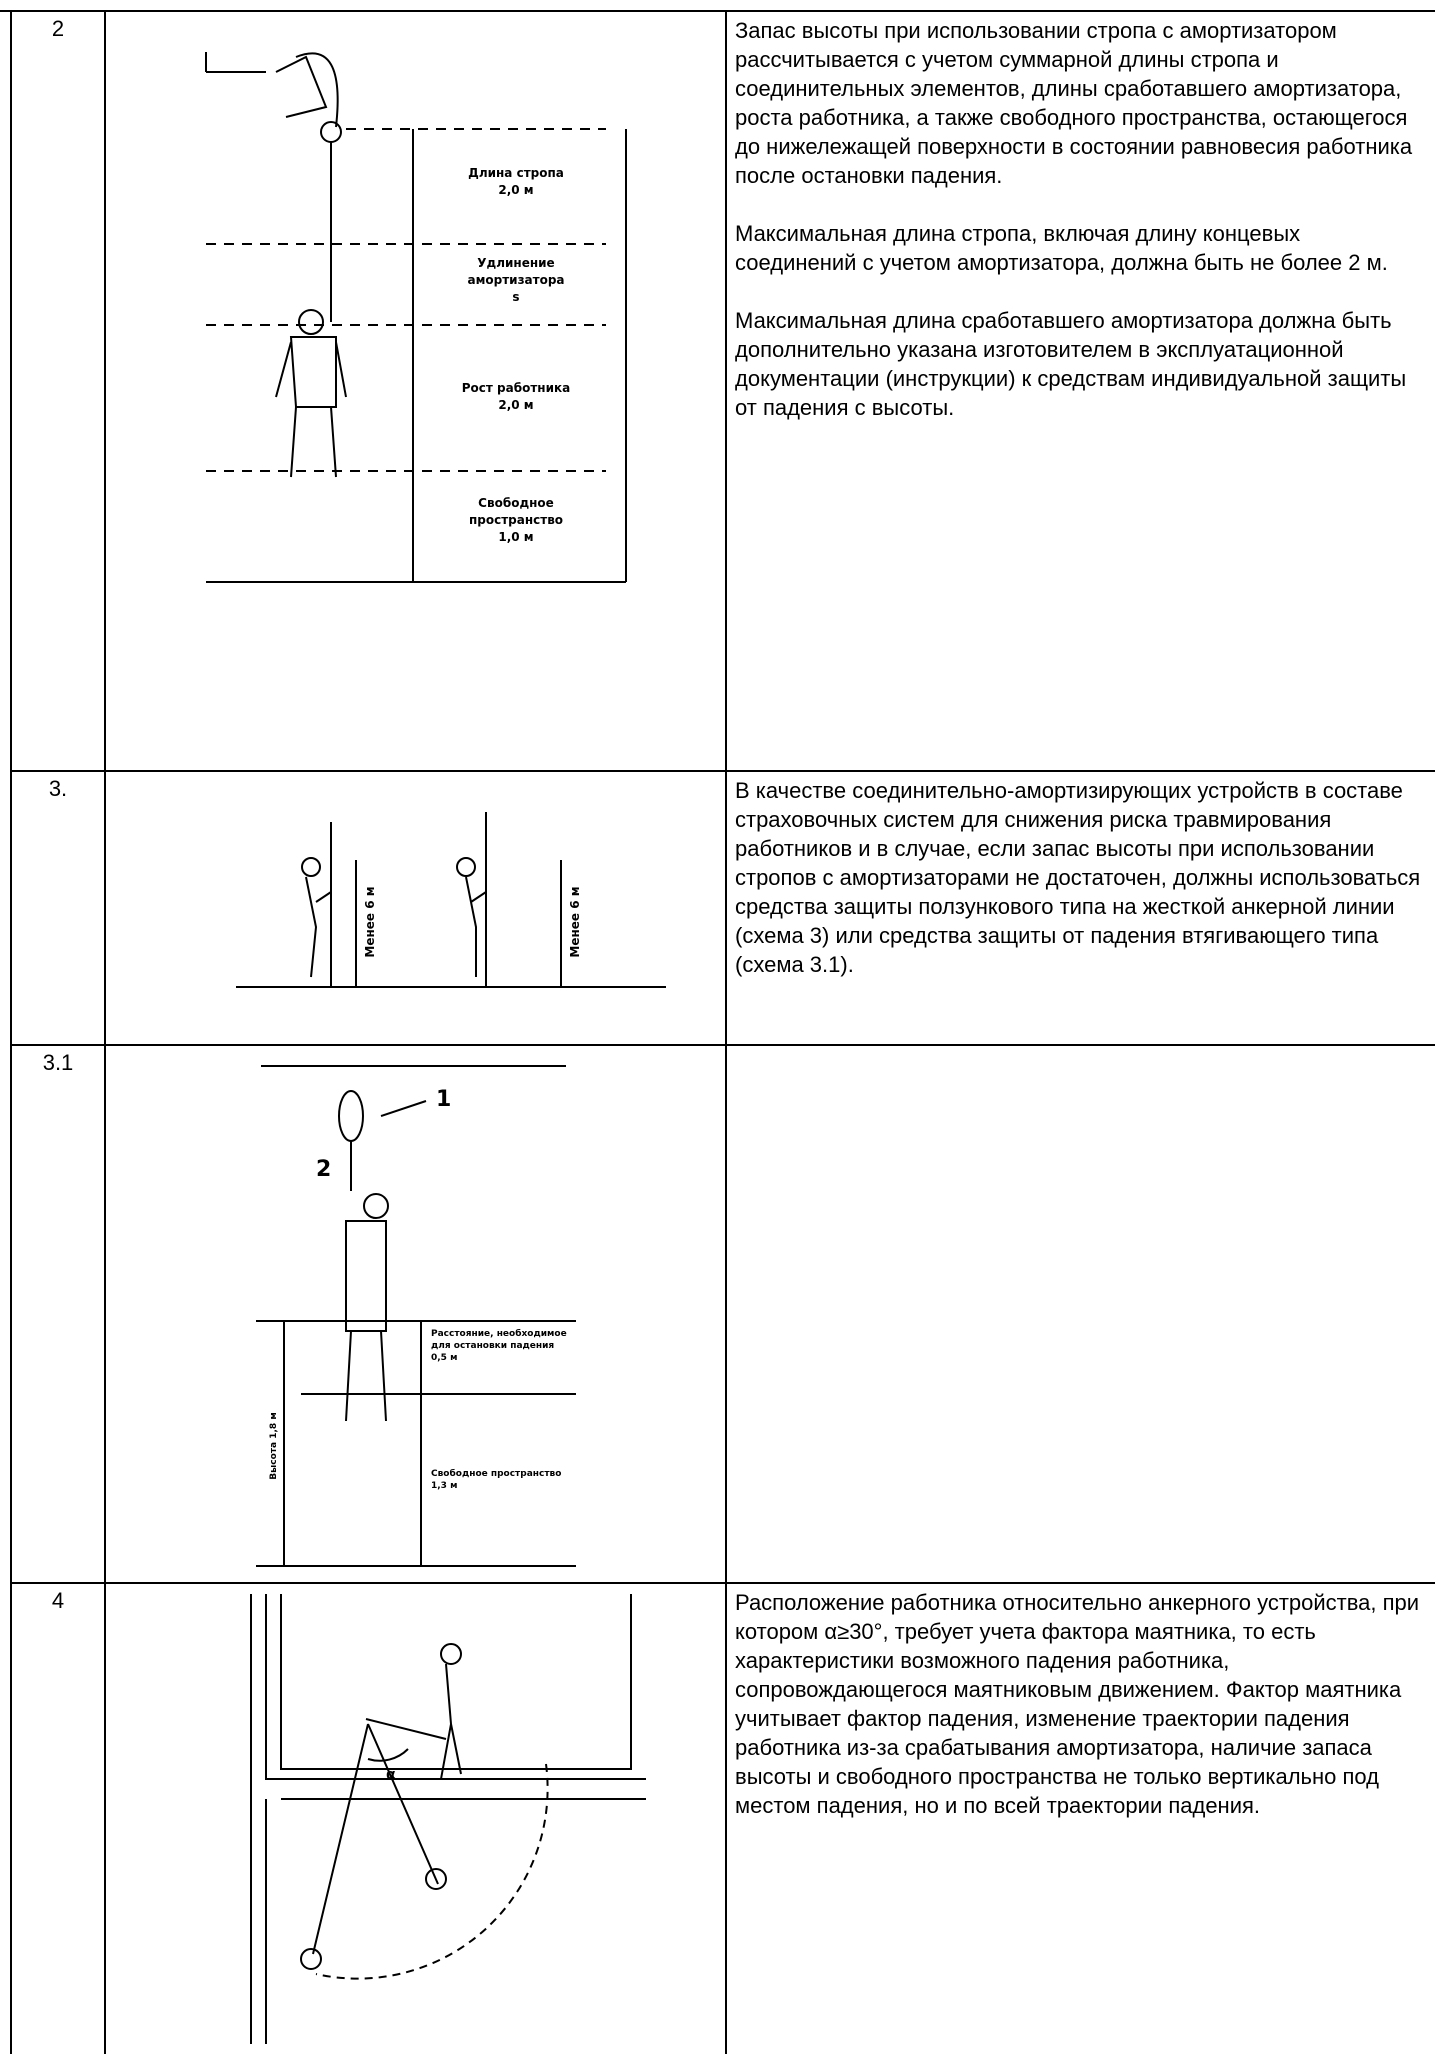 The height and width of the screenshot is (2059, 1435). I want to click on angle-arc, so click(388, 1755).